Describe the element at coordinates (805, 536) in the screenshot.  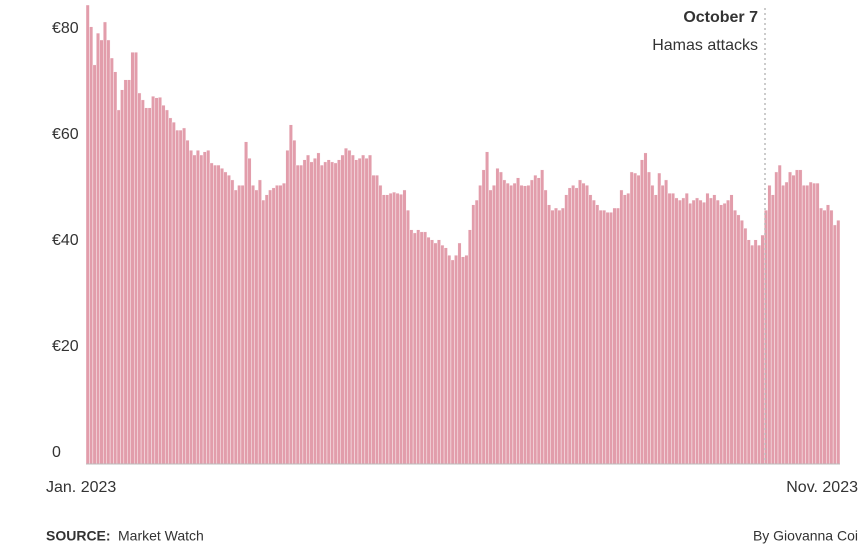
I see `byline: By Giovanna Coi` at that location.